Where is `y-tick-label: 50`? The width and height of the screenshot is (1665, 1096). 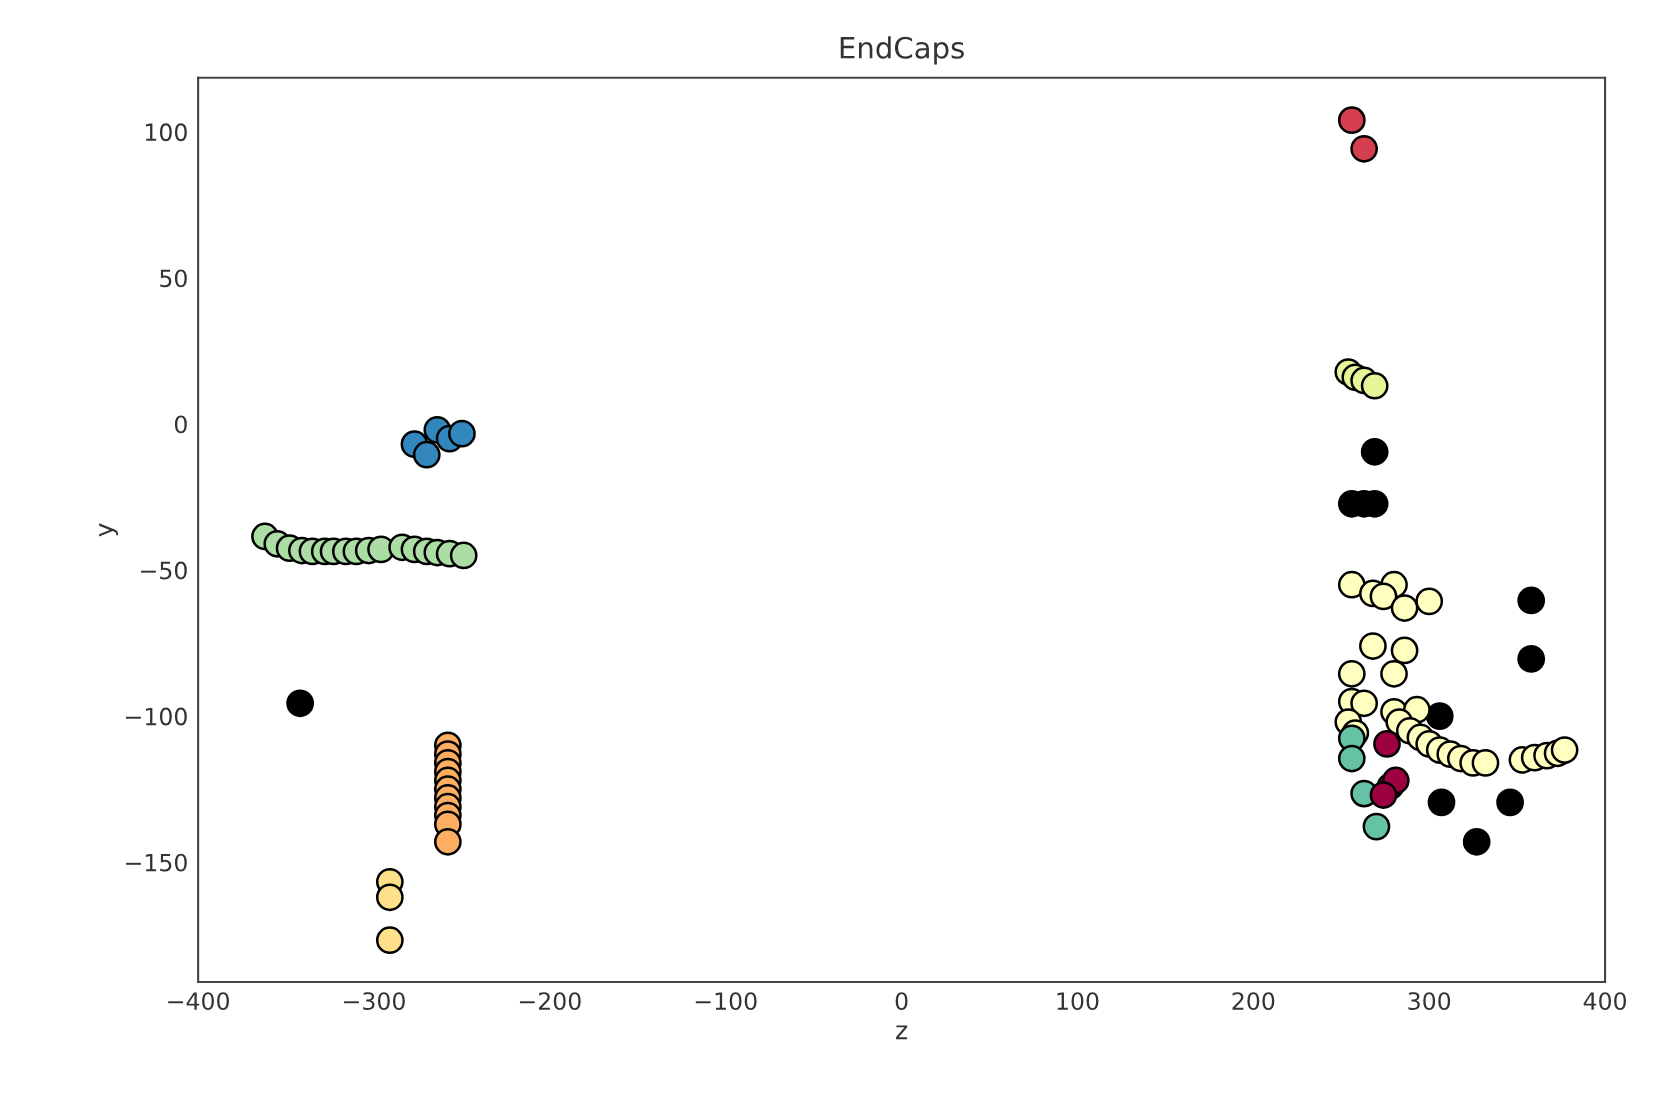 y-tick-label: 50 is located at coordinates (173, 278).